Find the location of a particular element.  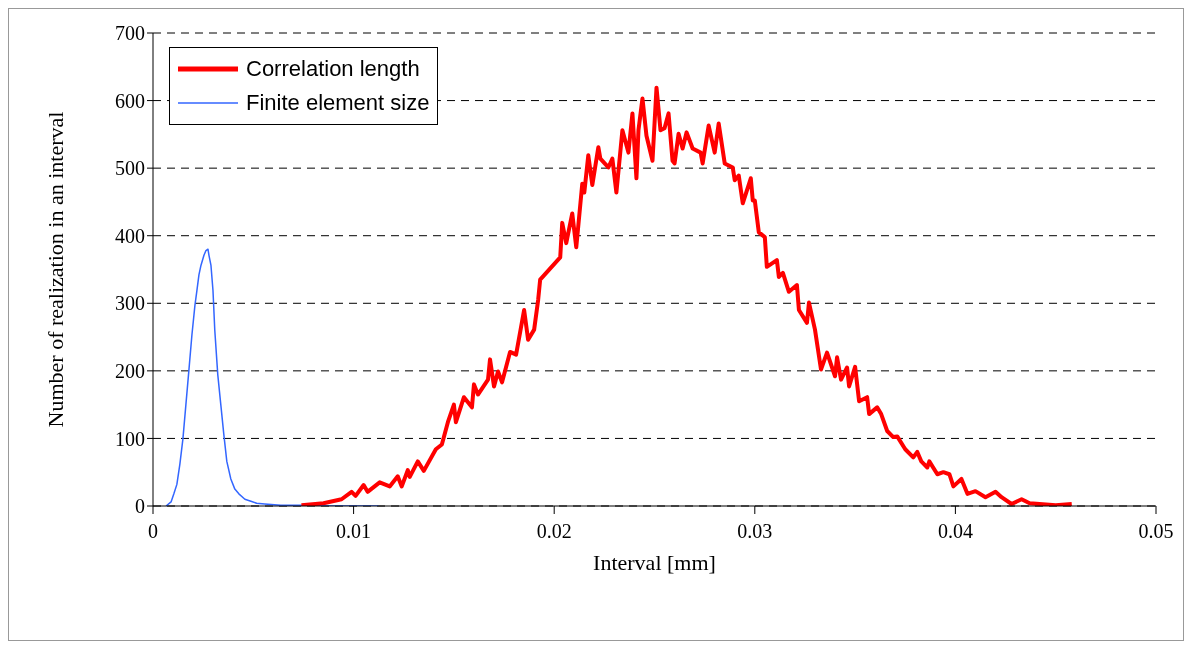

legend-label: Finite element size is located at coordinates (338, 103).